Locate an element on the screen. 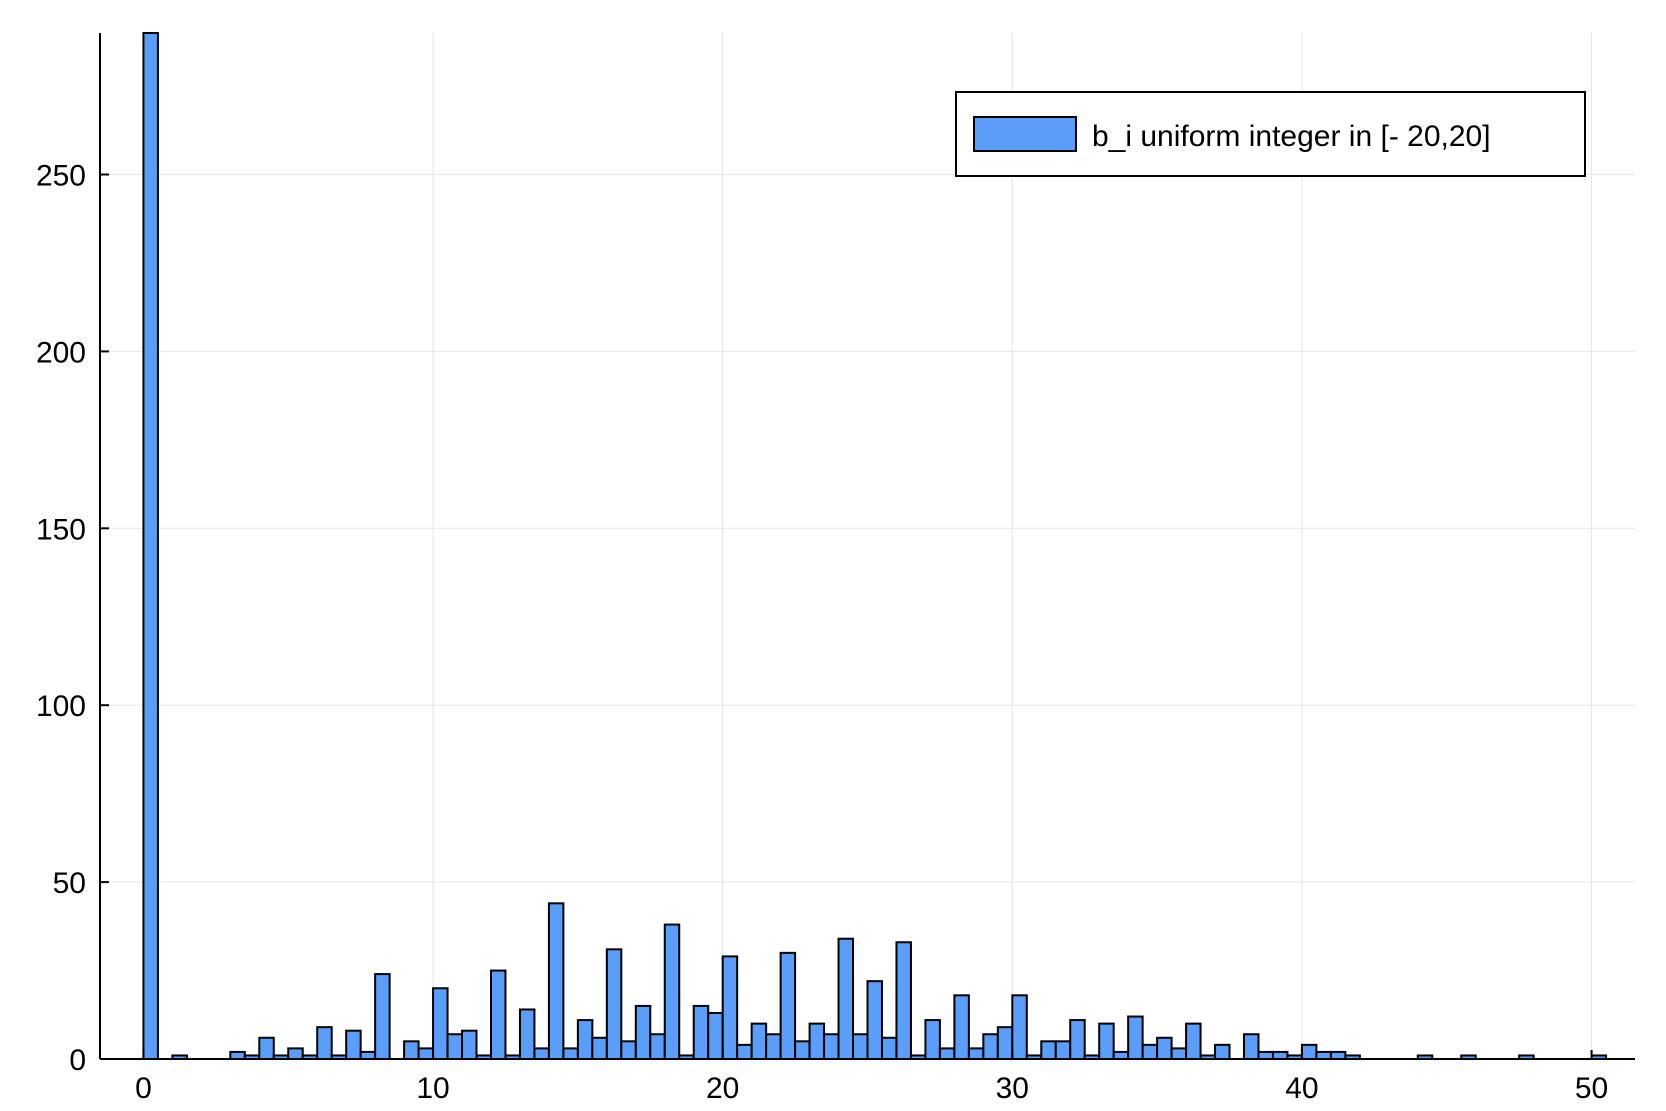 Image resolution: width=1666 pixels, height=1111 pixels. y-tick-label: 0 is located at coordinates (77, 1060).